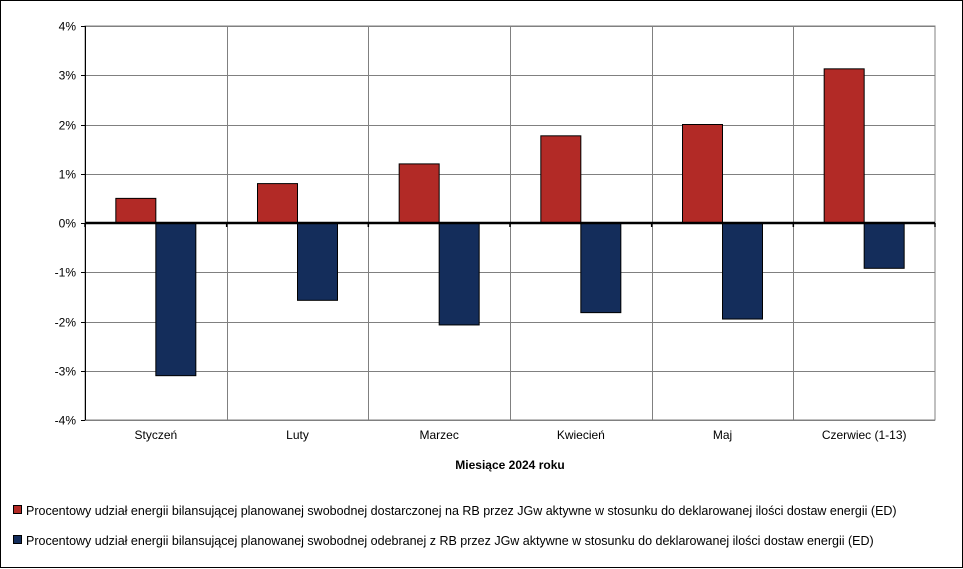  What do you see at coordinates (17, 539) in the screenshot?
I see `legend-swatch-received` at bounding box center [17, 539].